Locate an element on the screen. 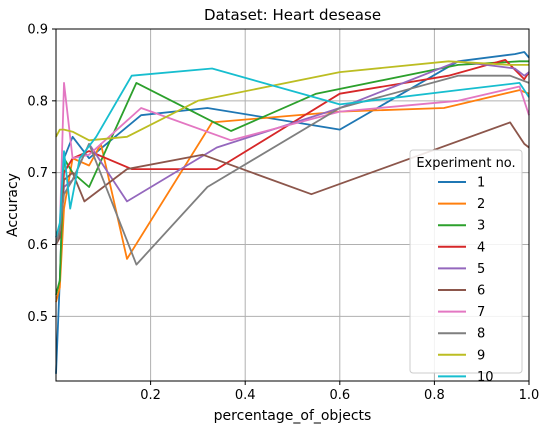 The image size is (550, 431). x-tick-label: 0.2 is located at coordinates (150, 395).